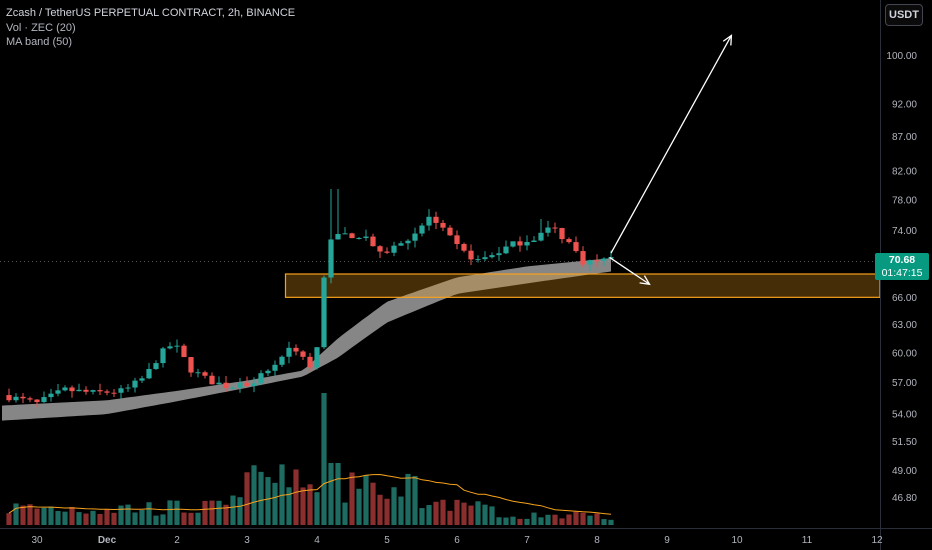 This screenshot has height=550, width=932. I want to click on price-tick-label: 63.00, so click(904, 325).